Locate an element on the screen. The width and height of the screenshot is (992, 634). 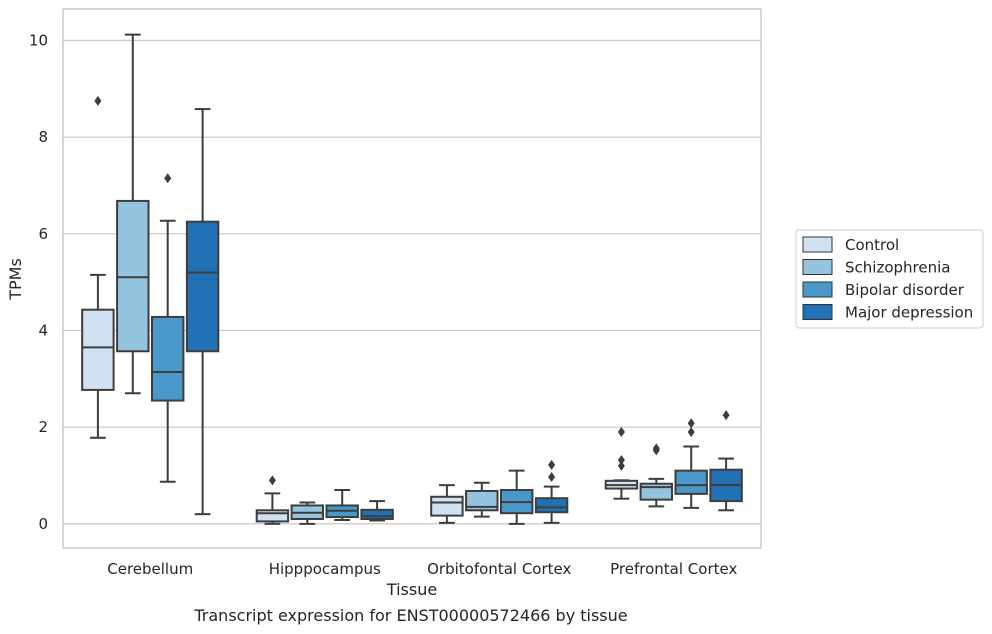
x-tick-label: Hipppocampus is located at coordinates (325, 569).